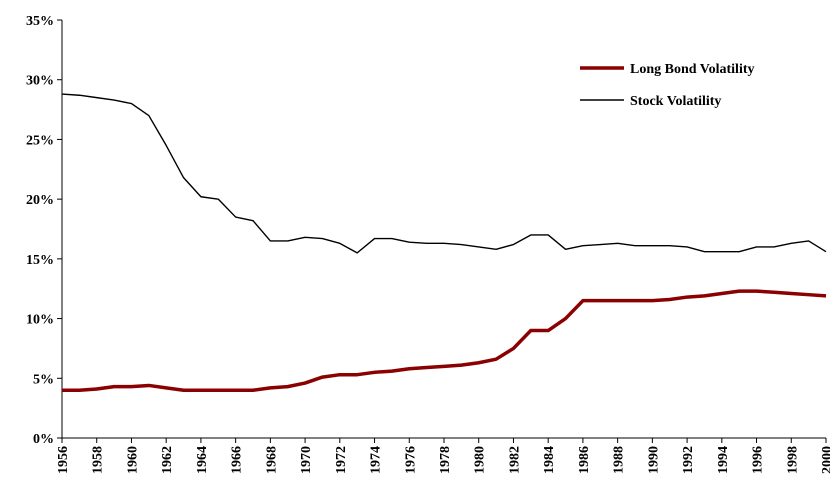 The width and height of the screenshot is (830, 494). I want to click on x-tick-label: 1988, so click(619, 460).